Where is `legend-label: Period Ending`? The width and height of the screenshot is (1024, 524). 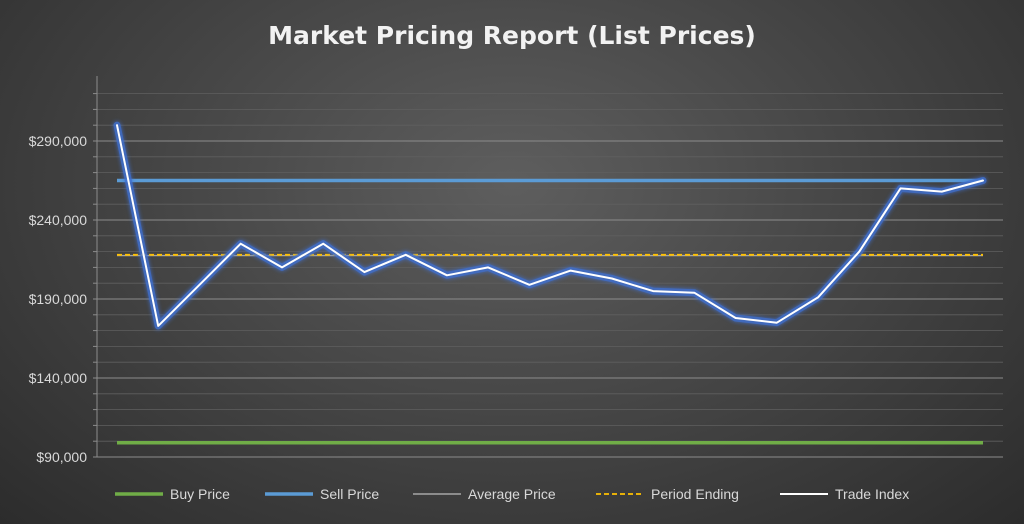 legend-label: Period Ending is located at coordinates (695, 494).